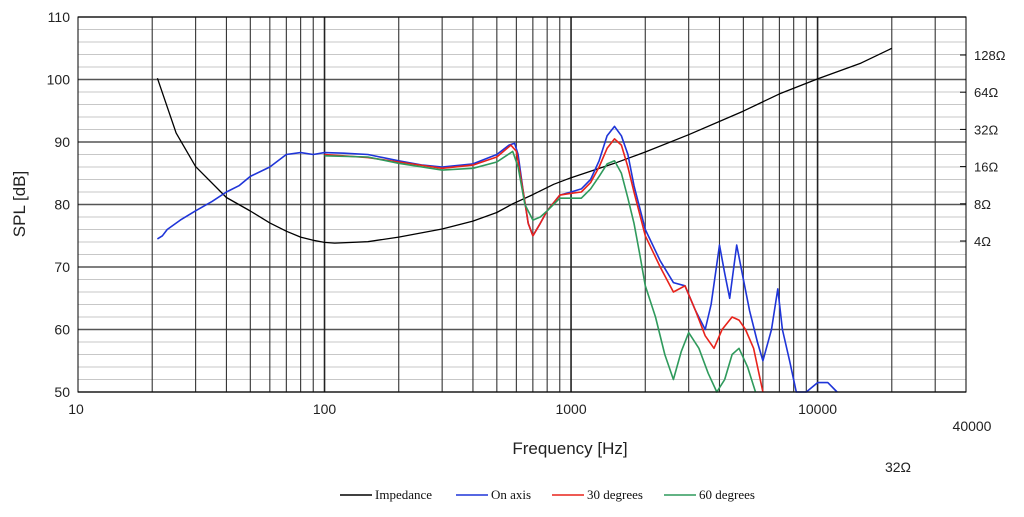  I want to click on legend-label: 60 degrees, so click(727, 494).